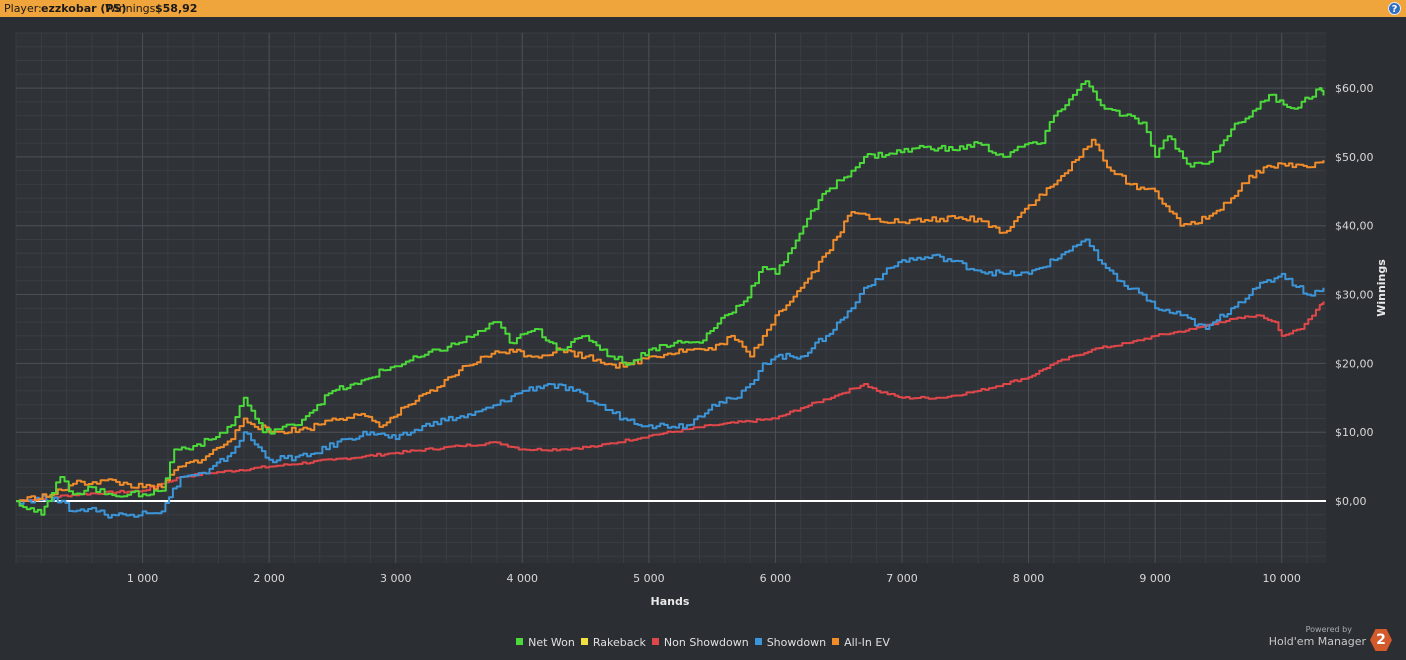 The width and height of the screenshot is (1406, 660). Describe the element at coordinates (1354, 432) in the screenshot. I see `y-tick-label: $10,00` at that location.